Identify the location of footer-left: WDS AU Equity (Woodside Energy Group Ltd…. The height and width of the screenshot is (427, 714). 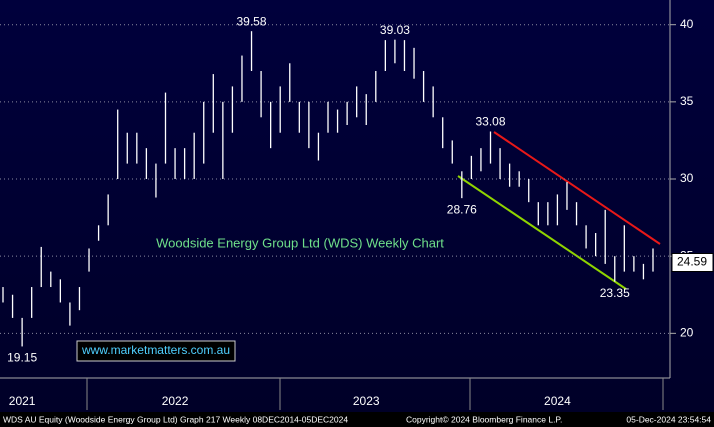
(175, 419).